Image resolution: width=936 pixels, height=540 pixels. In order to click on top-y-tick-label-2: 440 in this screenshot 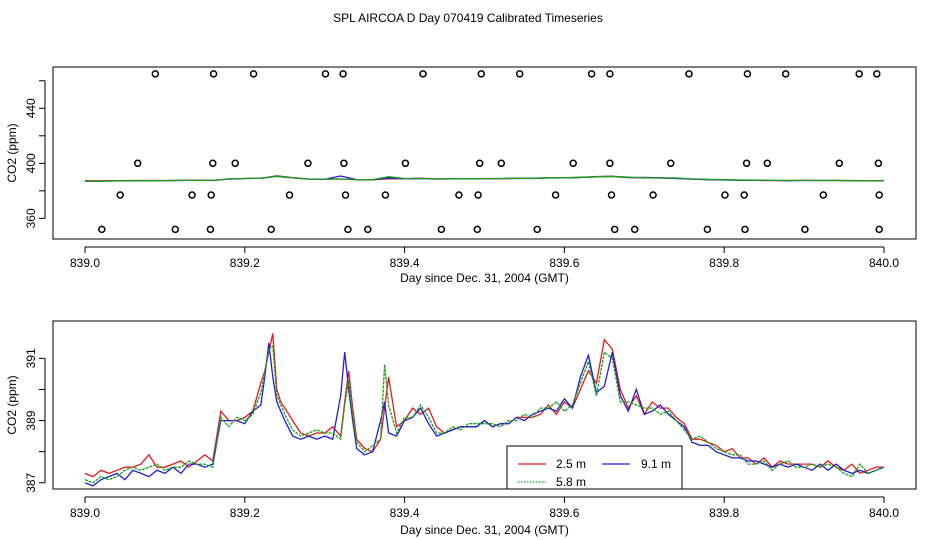, I will do `click(31, 108)`.